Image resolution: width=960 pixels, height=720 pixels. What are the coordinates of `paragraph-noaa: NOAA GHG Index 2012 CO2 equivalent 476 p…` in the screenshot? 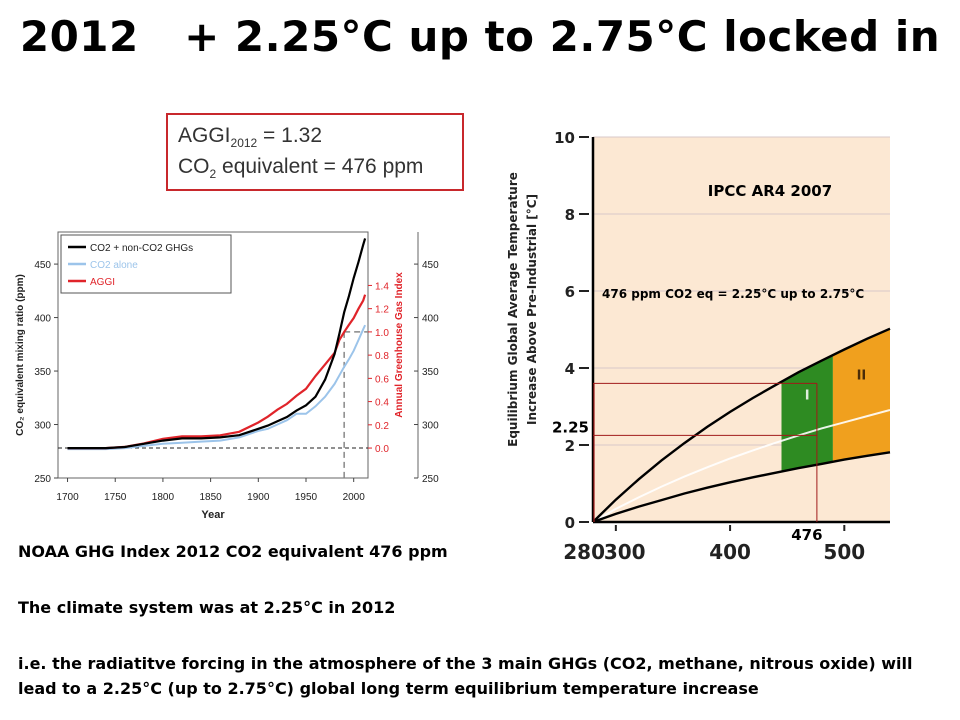 It's located at (233, 551).